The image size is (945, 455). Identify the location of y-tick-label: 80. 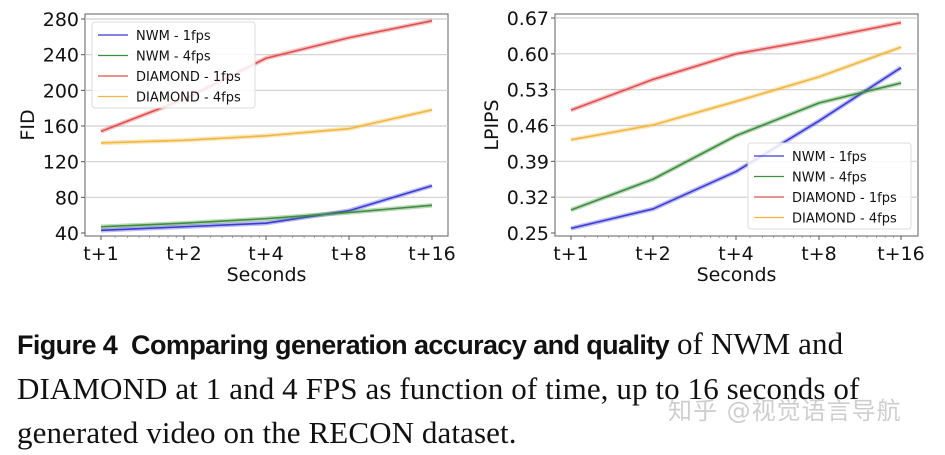
(67, 198).